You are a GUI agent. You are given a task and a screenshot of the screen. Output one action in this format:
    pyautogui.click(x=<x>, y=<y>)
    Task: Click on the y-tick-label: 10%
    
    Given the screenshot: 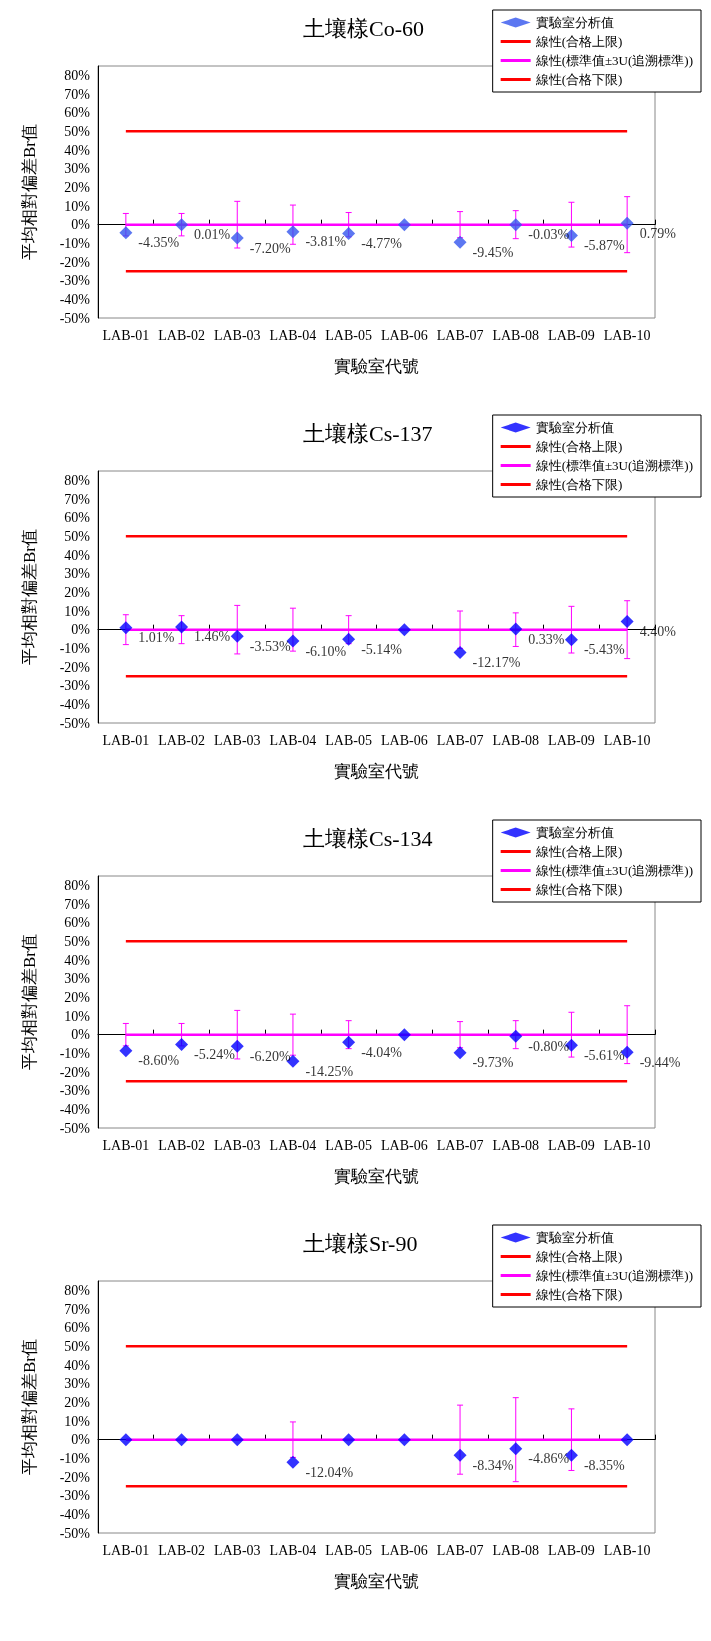 What is the action you would take?
    pyautogui.click(x=77, y=1421)
    